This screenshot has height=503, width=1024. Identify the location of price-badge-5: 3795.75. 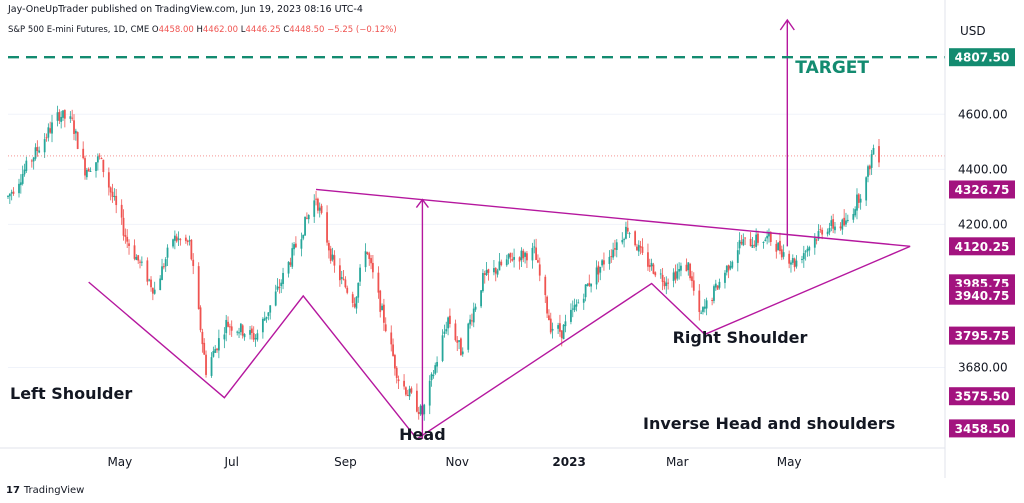
(982, 335).